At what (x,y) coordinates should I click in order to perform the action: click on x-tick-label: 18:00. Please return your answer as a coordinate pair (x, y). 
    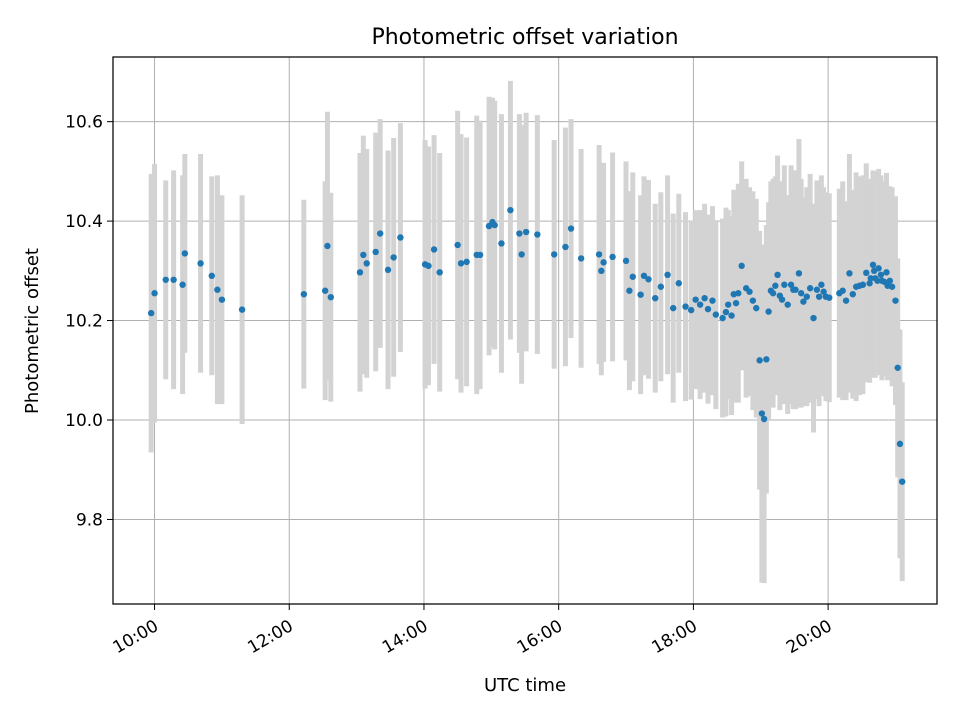
    Looking at the image, I should click on (674, 637).